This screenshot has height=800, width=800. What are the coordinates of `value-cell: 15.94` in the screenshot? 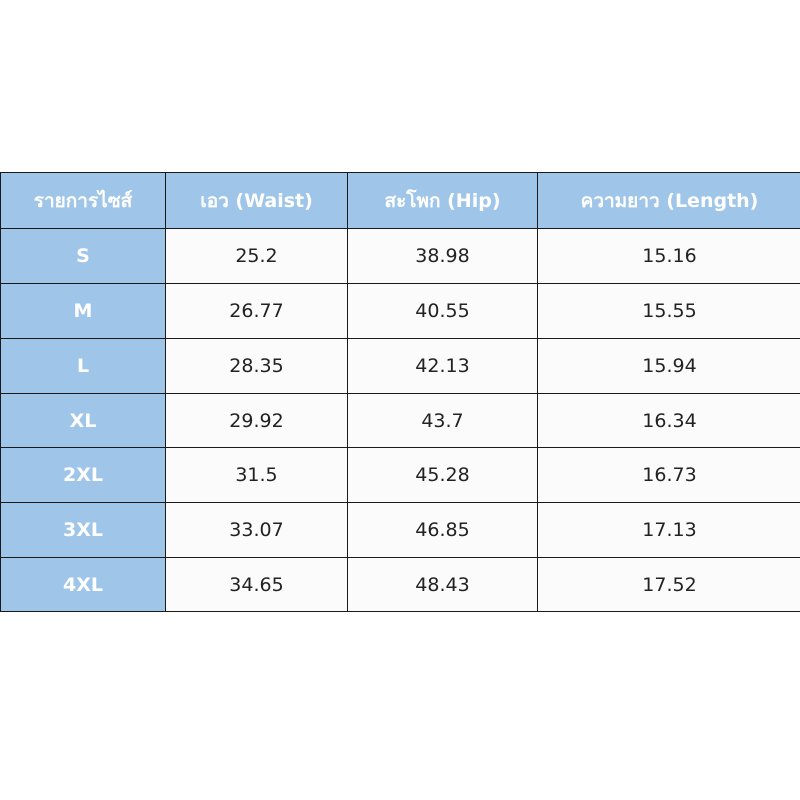 It's located at (668, 366).